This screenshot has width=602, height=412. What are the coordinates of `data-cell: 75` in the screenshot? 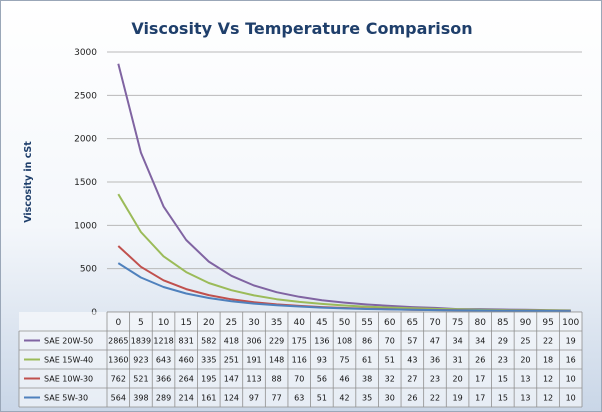 It's located at (344, 360).